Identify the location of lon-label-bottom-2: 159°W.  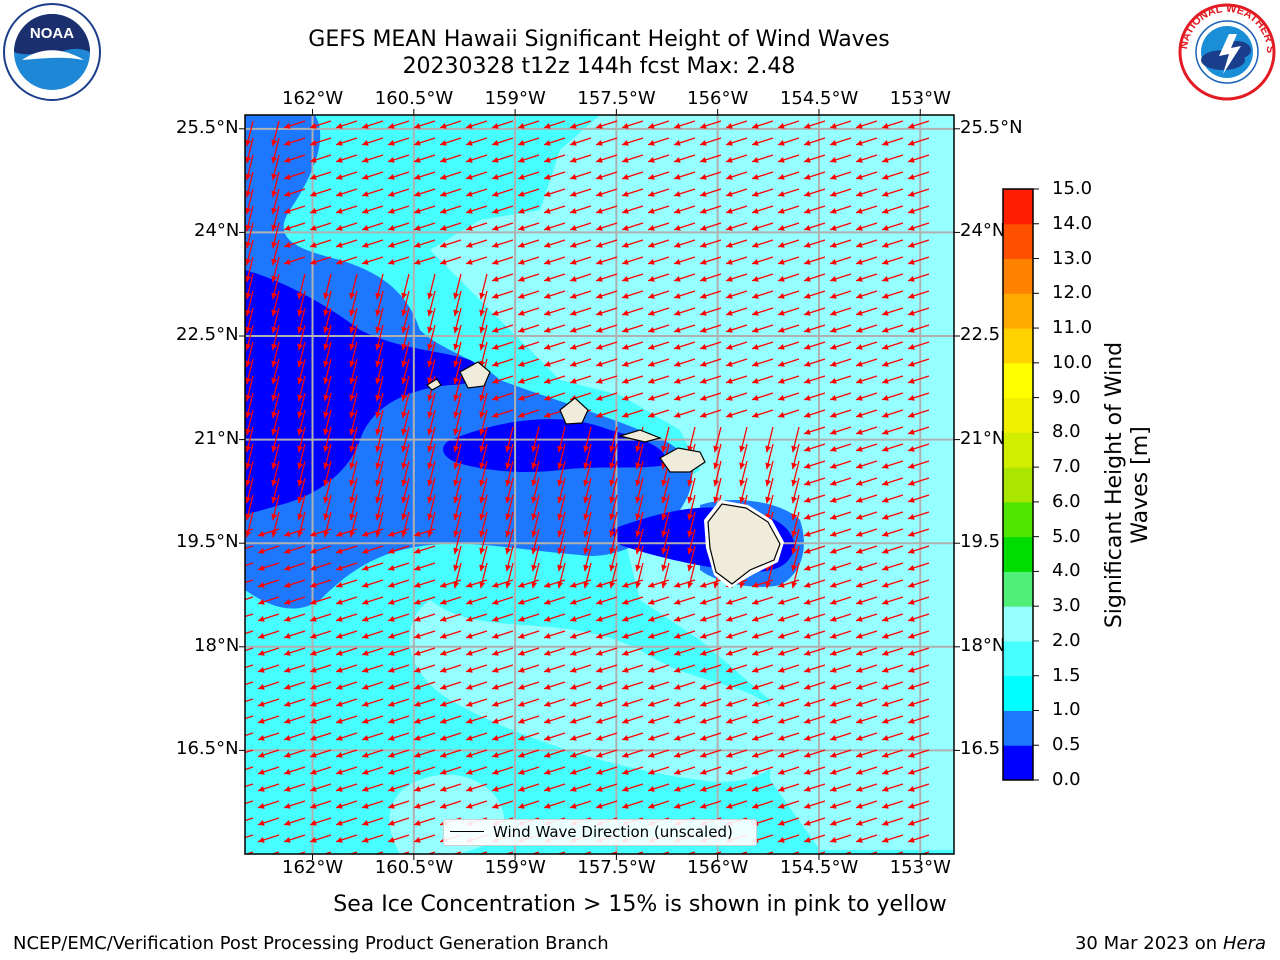
(515, 867).